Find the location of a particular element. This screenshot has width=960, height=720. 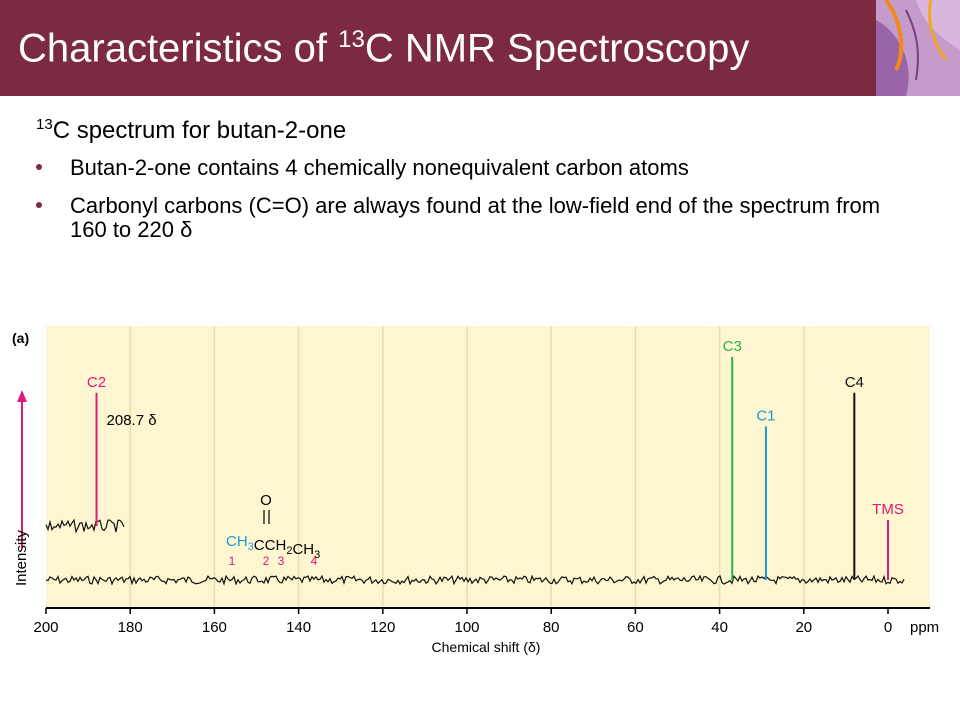

x-tick-label: 200 is located at coordinates (45, 627).